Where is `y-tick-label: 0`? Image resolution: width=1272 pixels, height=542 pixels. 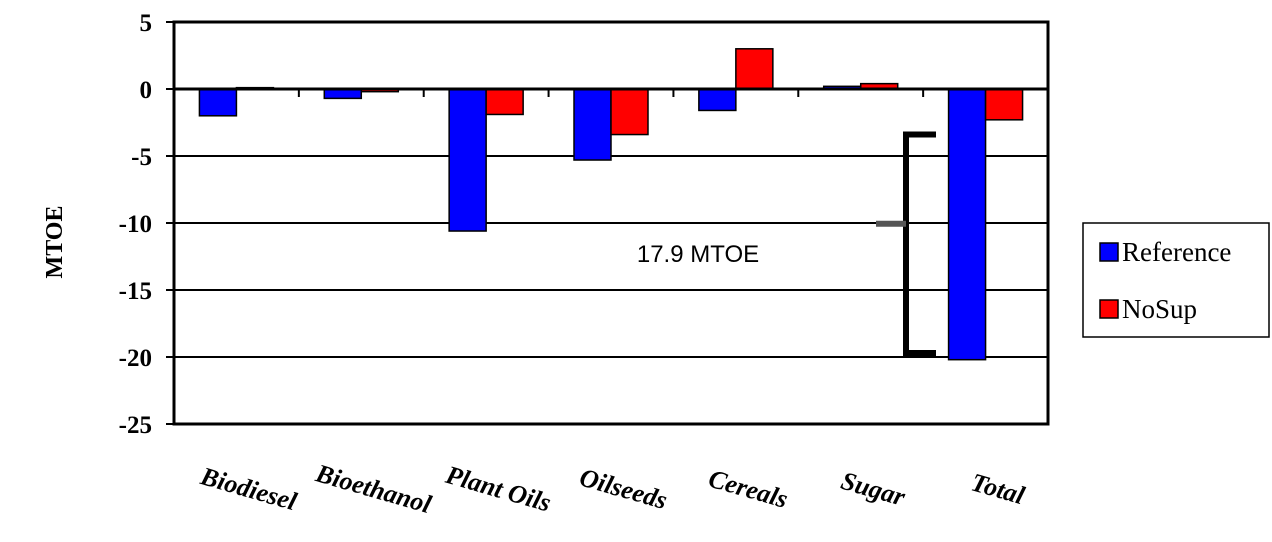 y-tick-label: 0 is located at coordinates (146, 90).